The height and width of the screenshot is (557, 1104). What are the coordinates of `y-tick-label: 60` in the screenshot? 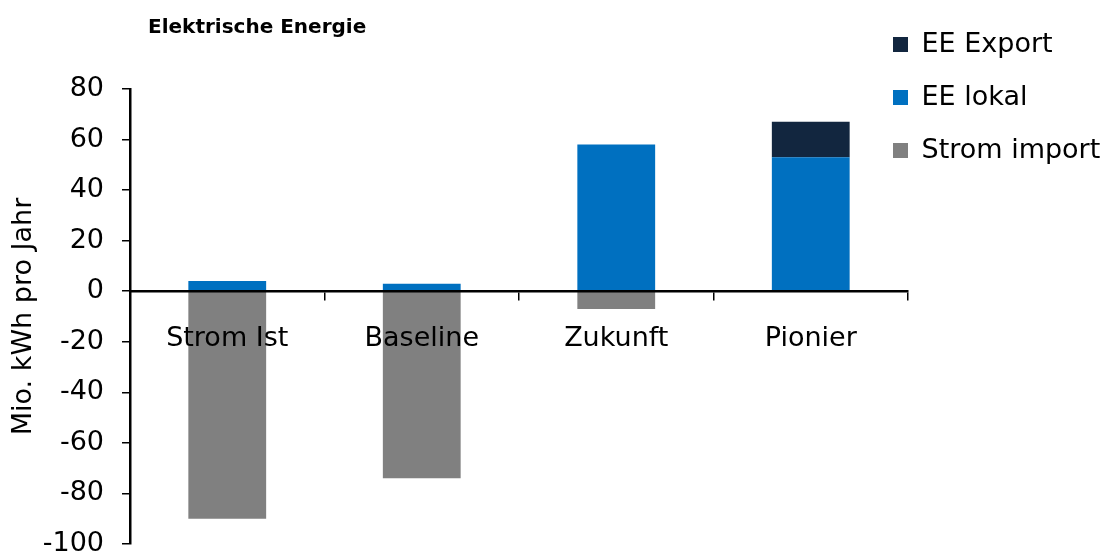 It's located at (86, 137).